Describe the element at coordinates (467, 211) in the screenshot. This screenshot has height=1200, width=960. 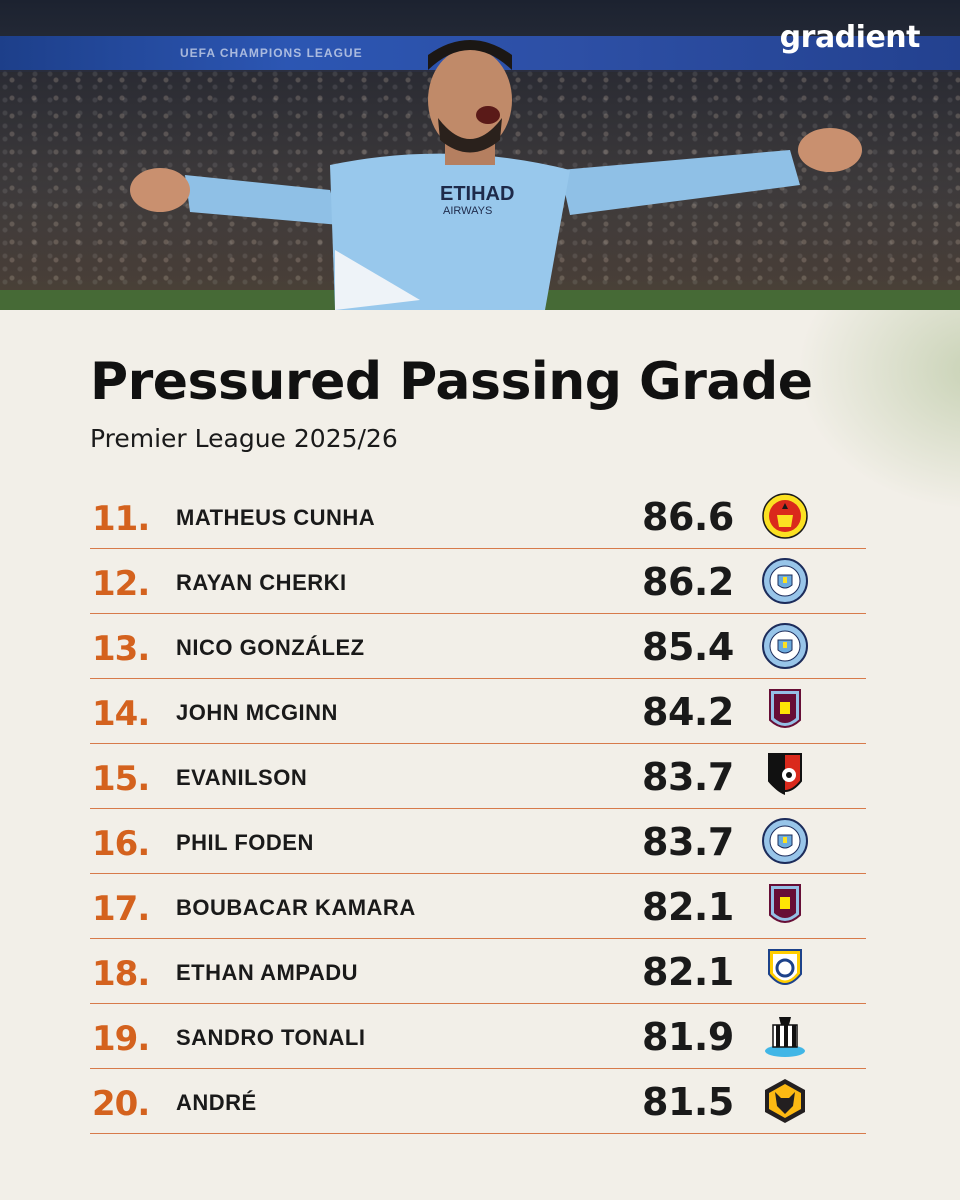
I see `shirt-sponsor-sub: AIRWAYS` at that location.